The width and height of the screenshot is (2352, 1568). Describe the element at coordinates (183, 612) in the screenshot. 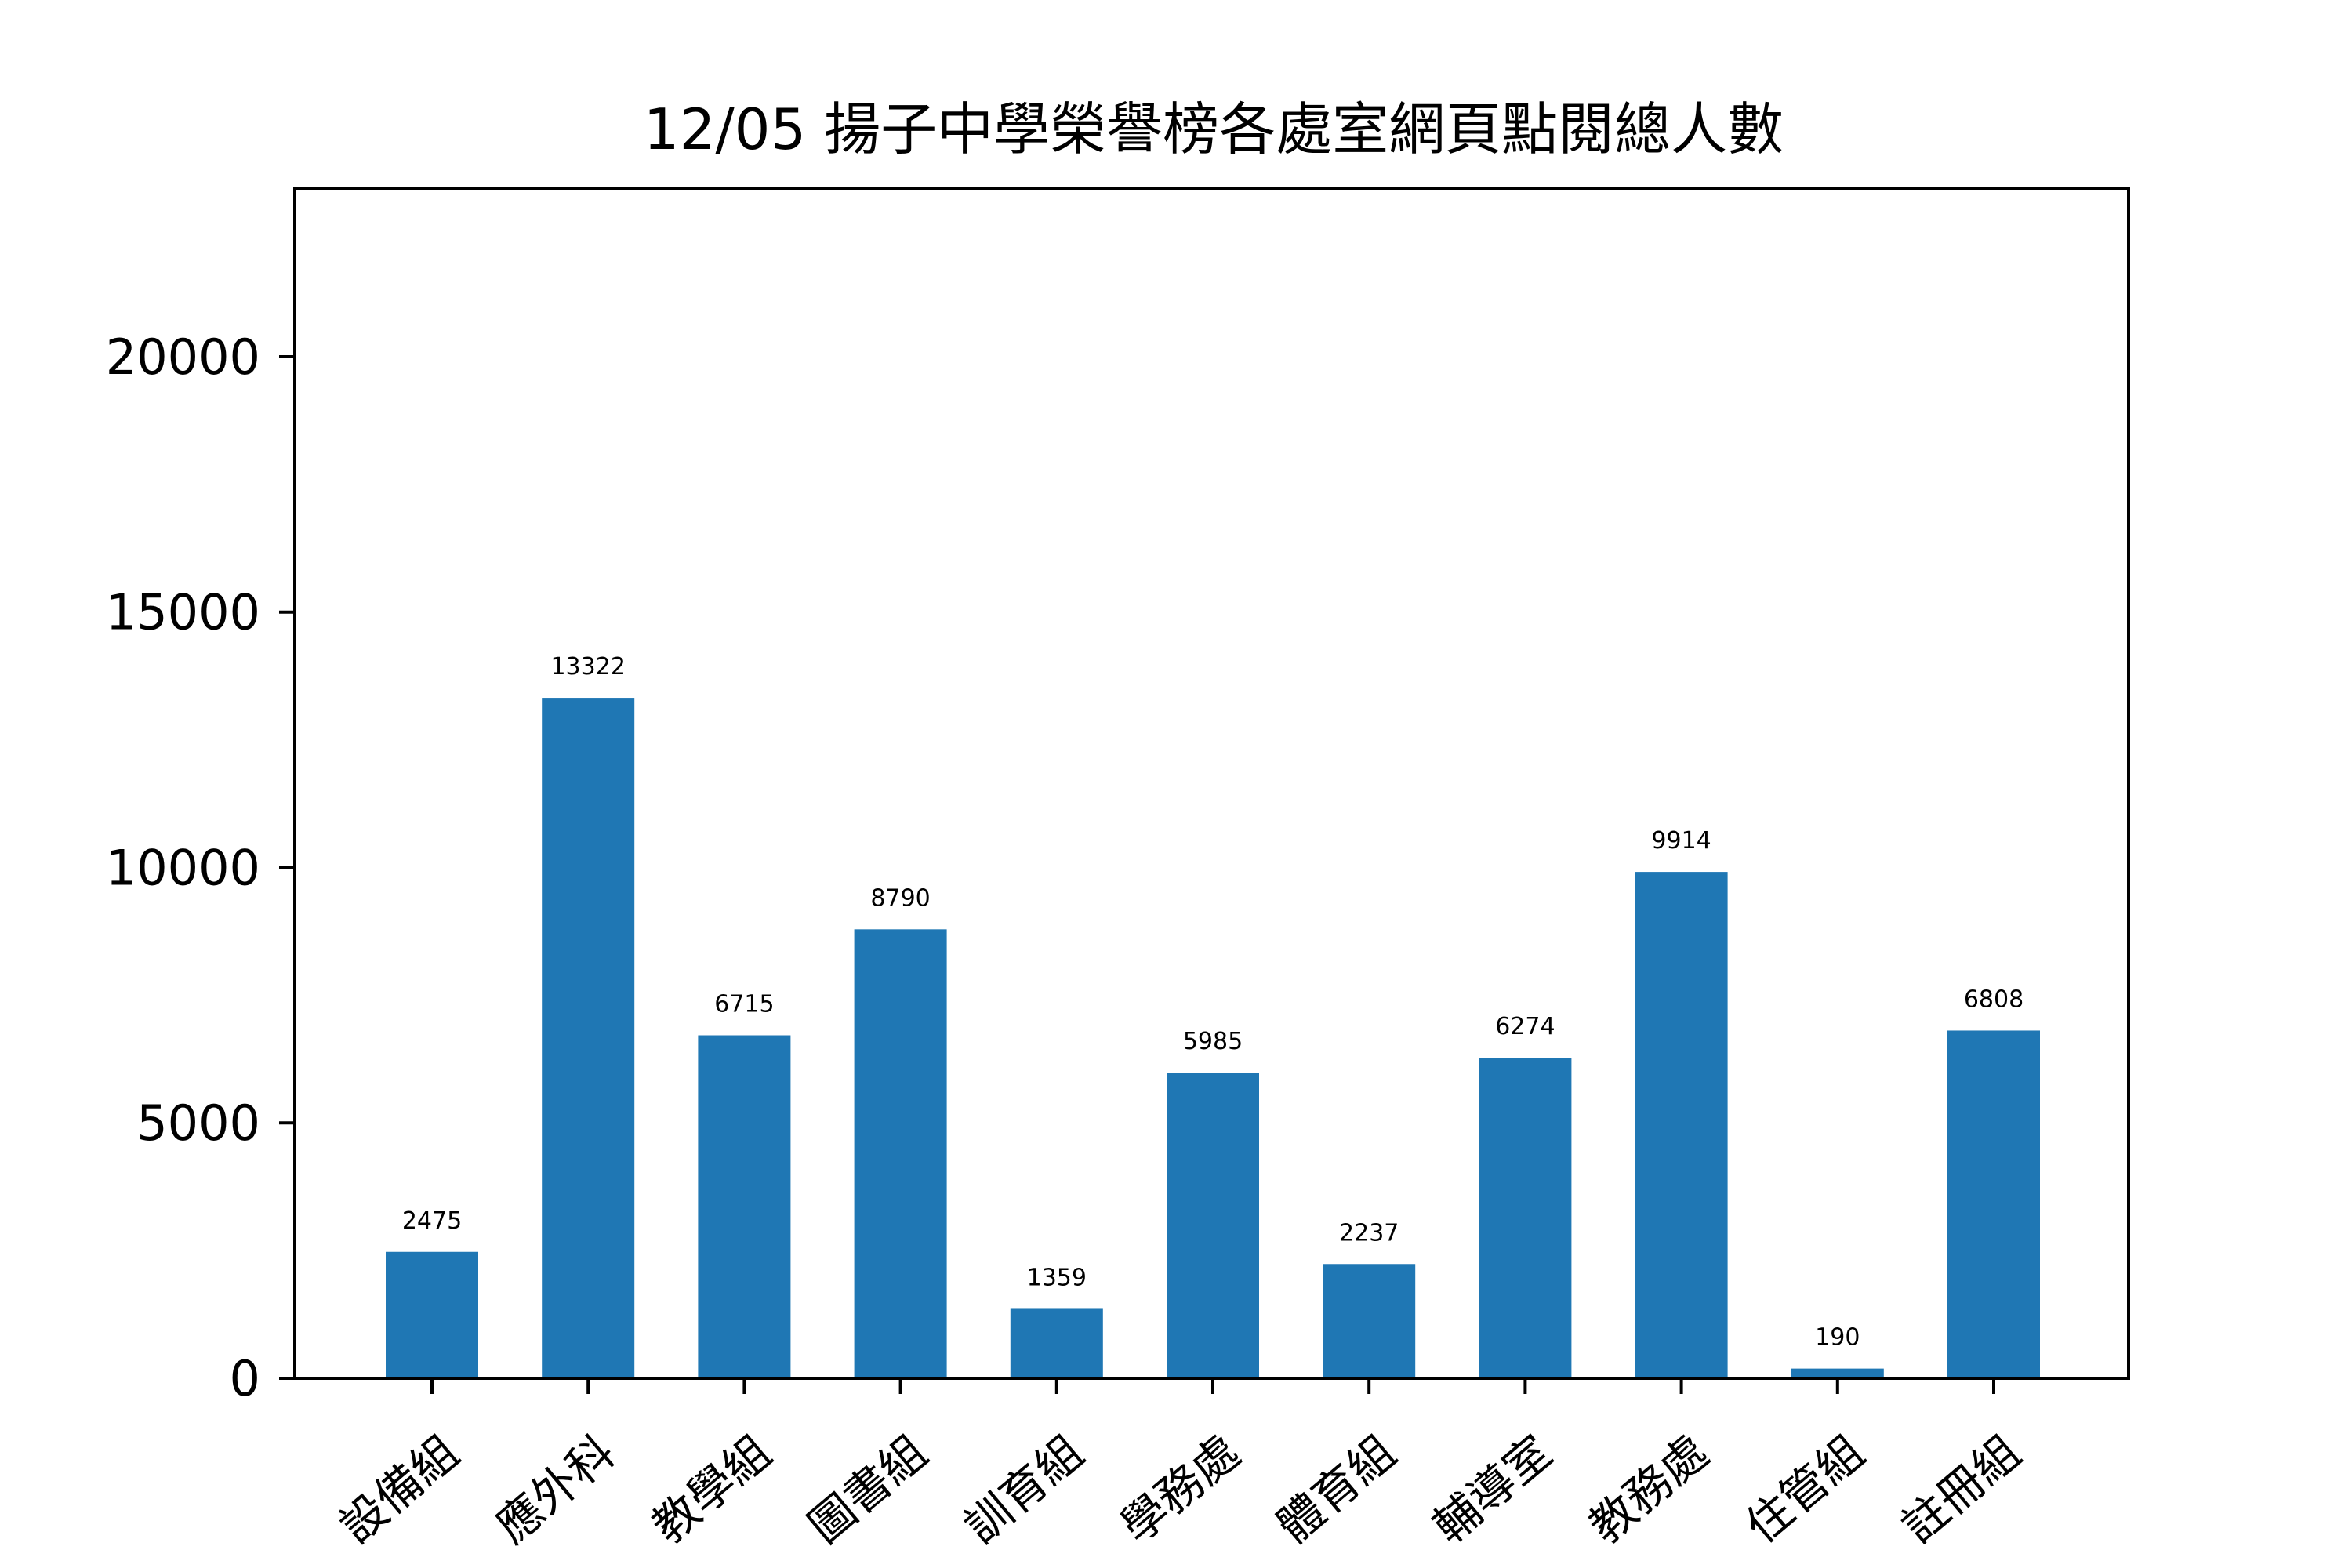

I see `y-tick-label: 15000` at that location.